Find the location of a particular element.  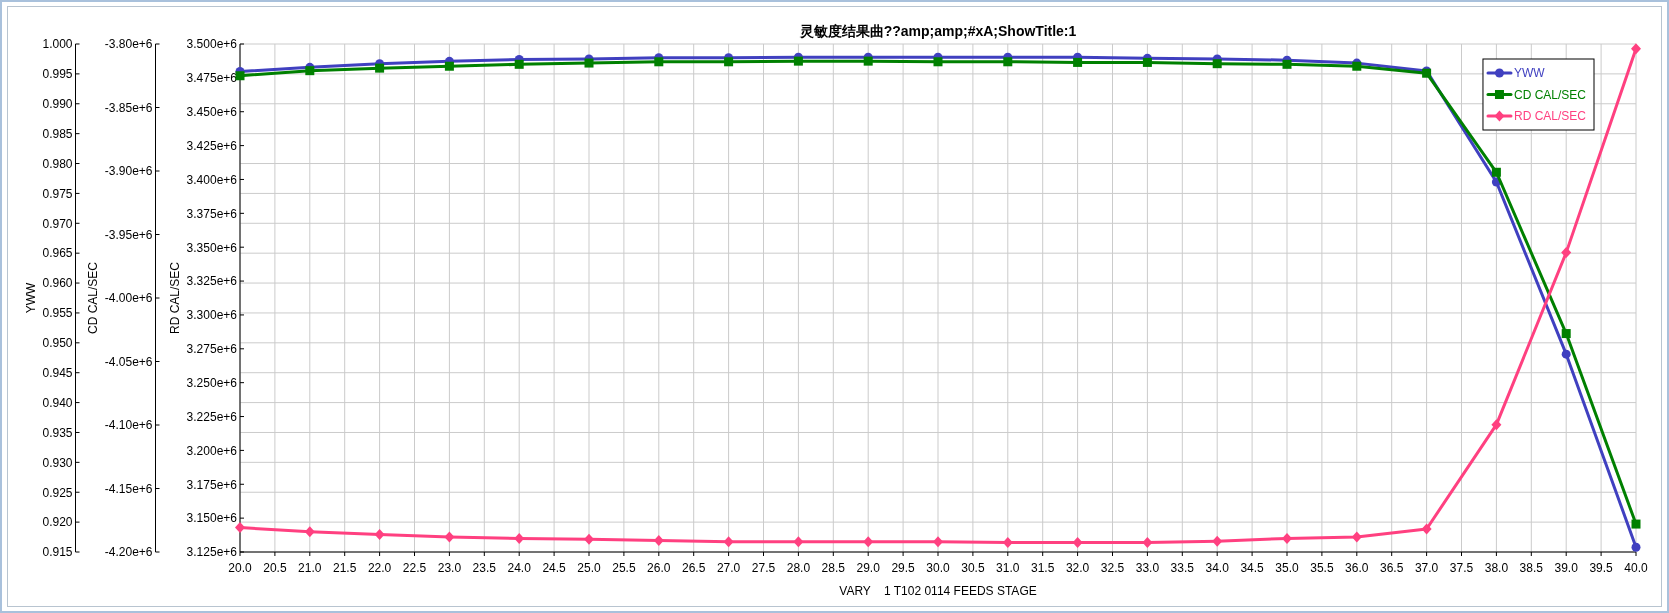

y-tick-label: 0.960 is located at coordinates (57, 283).